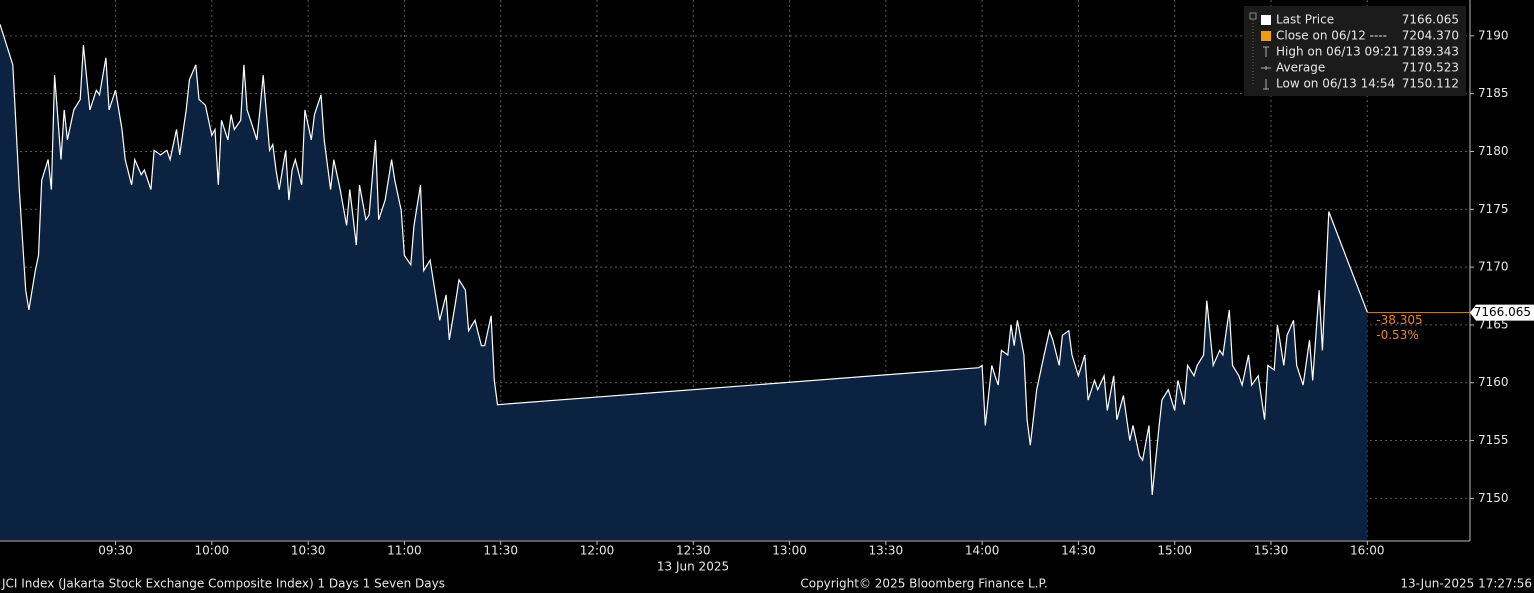 The image size is (1534, 593). What do you see at coordinates (1493, 267) in the screenshot?
I see `y-tick-label: 7170` at bounding box center [1493, 267].